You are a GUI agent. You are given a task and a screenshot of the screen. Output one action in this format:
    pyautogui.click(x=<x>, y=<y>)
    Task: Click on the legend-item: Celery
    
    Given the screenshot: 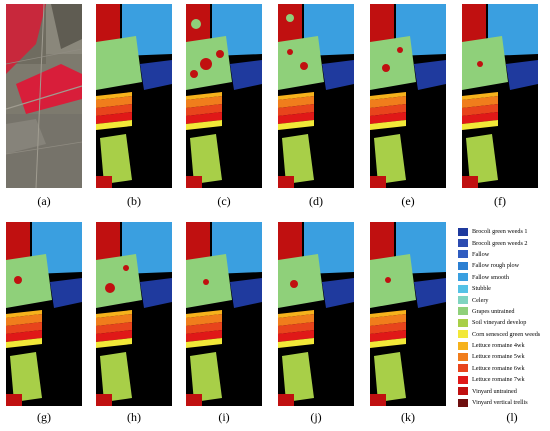 What is the action you would take?
    pyautogui.click(x=504, y=299)
    